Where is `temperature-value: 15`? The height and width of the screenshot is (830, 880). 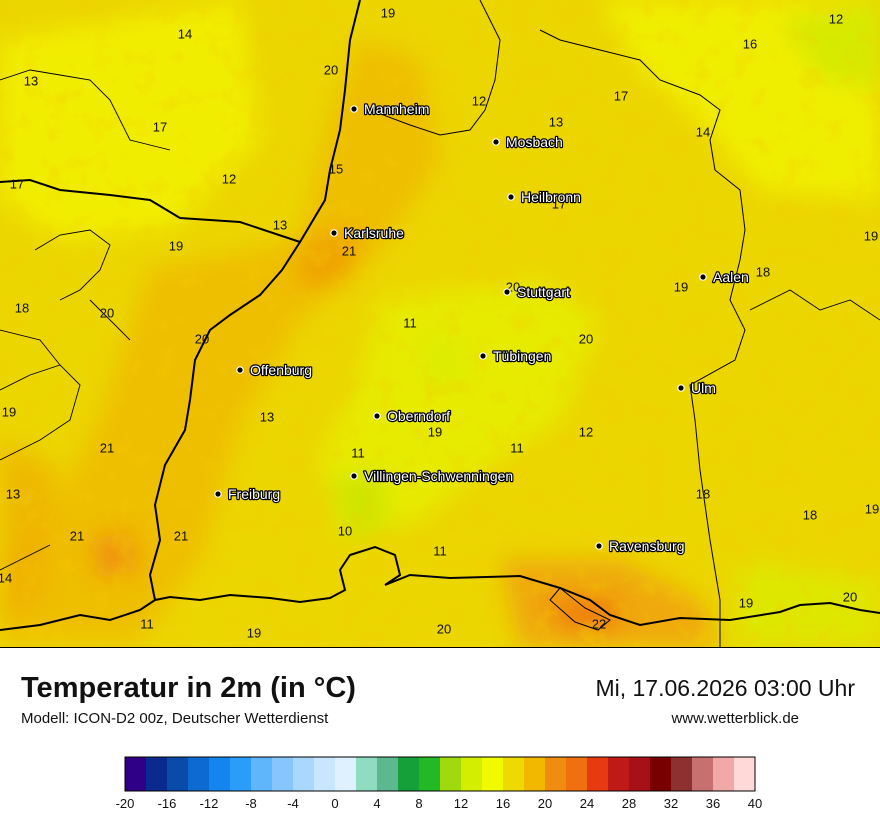 temperature-value: 15 is located at coordinates (336, 168).